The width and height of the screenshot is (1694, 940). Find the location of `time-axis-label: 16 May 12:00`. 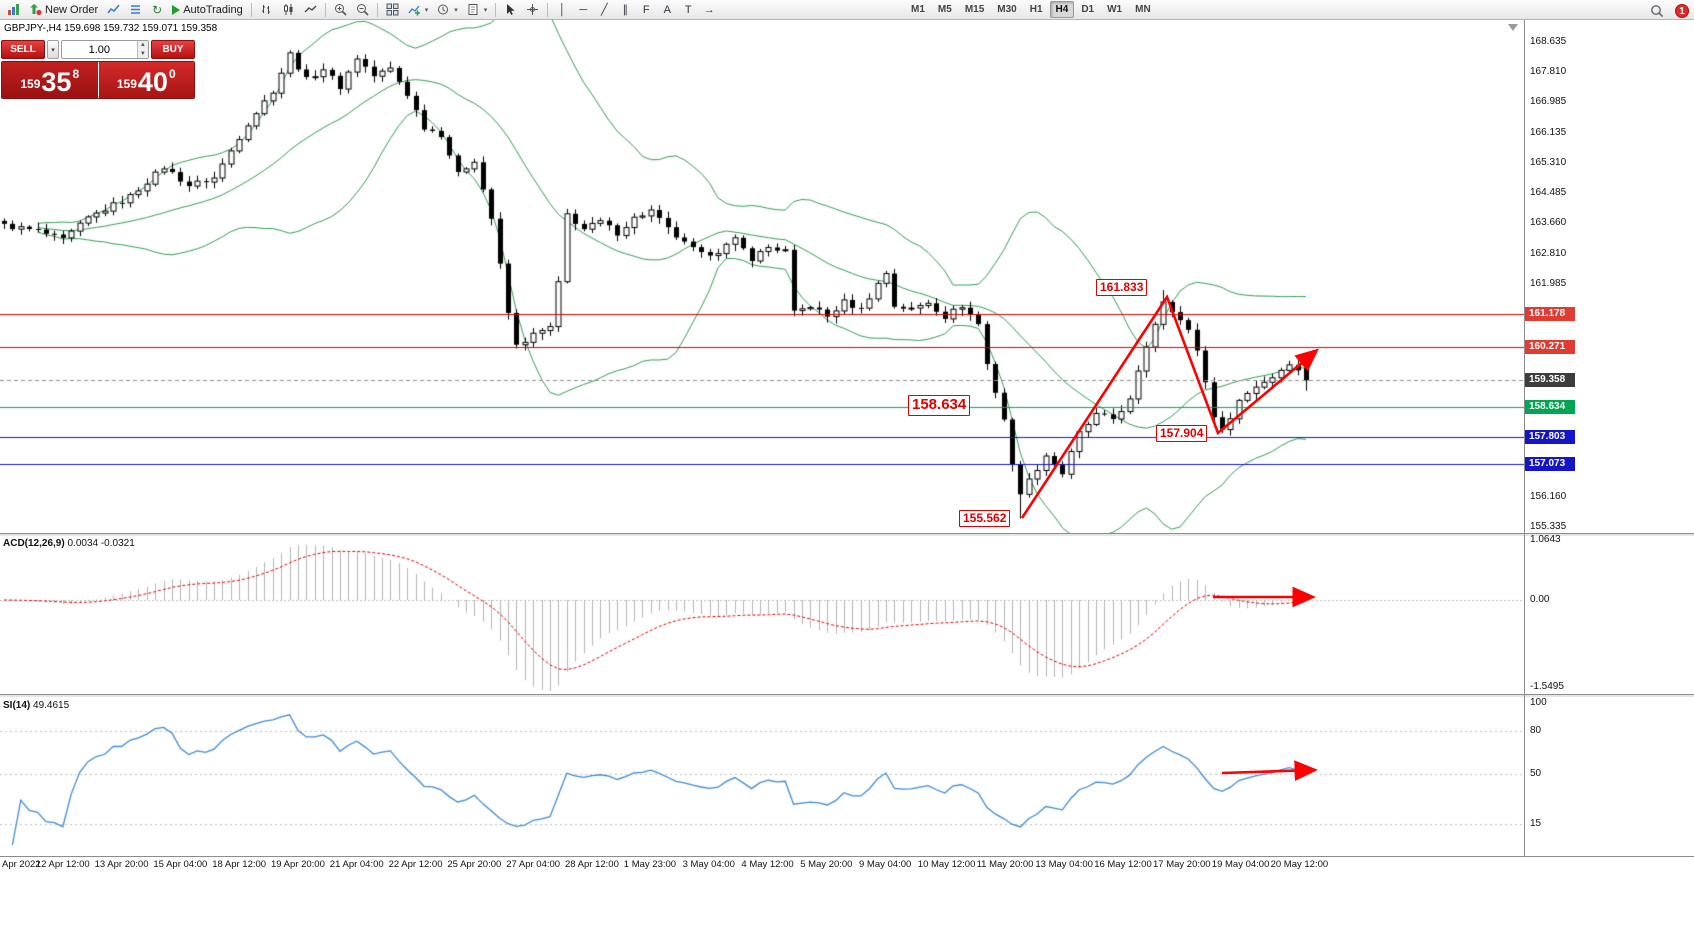

time-axis-label: 16 May 12:00 is located at coordinates (1123, 864).